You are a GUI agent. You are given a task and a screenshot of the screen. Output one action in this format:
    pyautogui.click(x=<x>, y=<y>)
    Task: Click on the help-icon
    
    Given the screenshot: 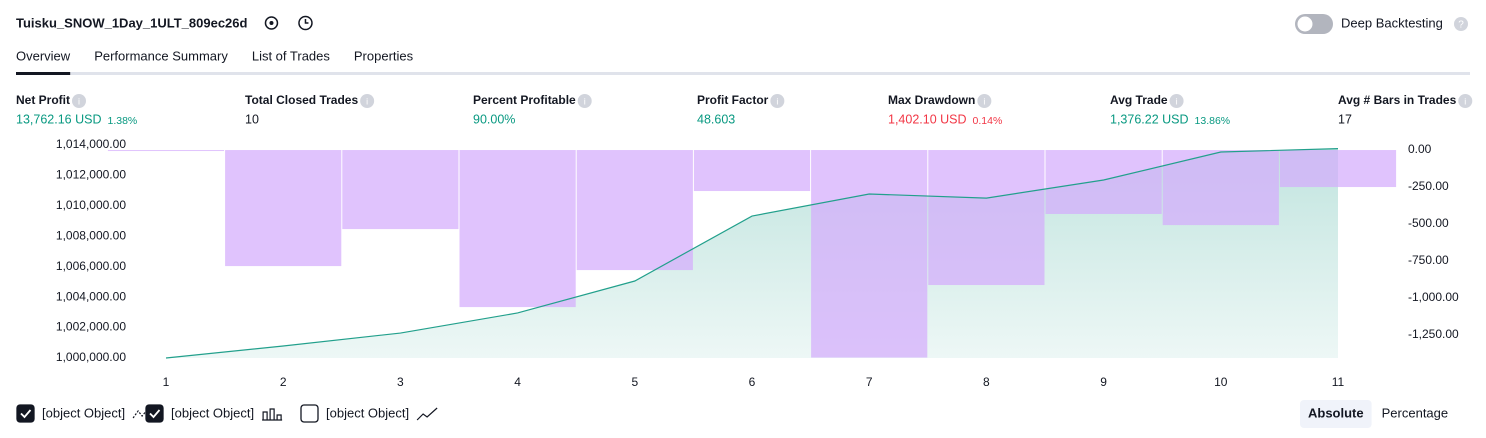 What is the action you would take?
    pyautogui.click(x=1461, y=24)
    